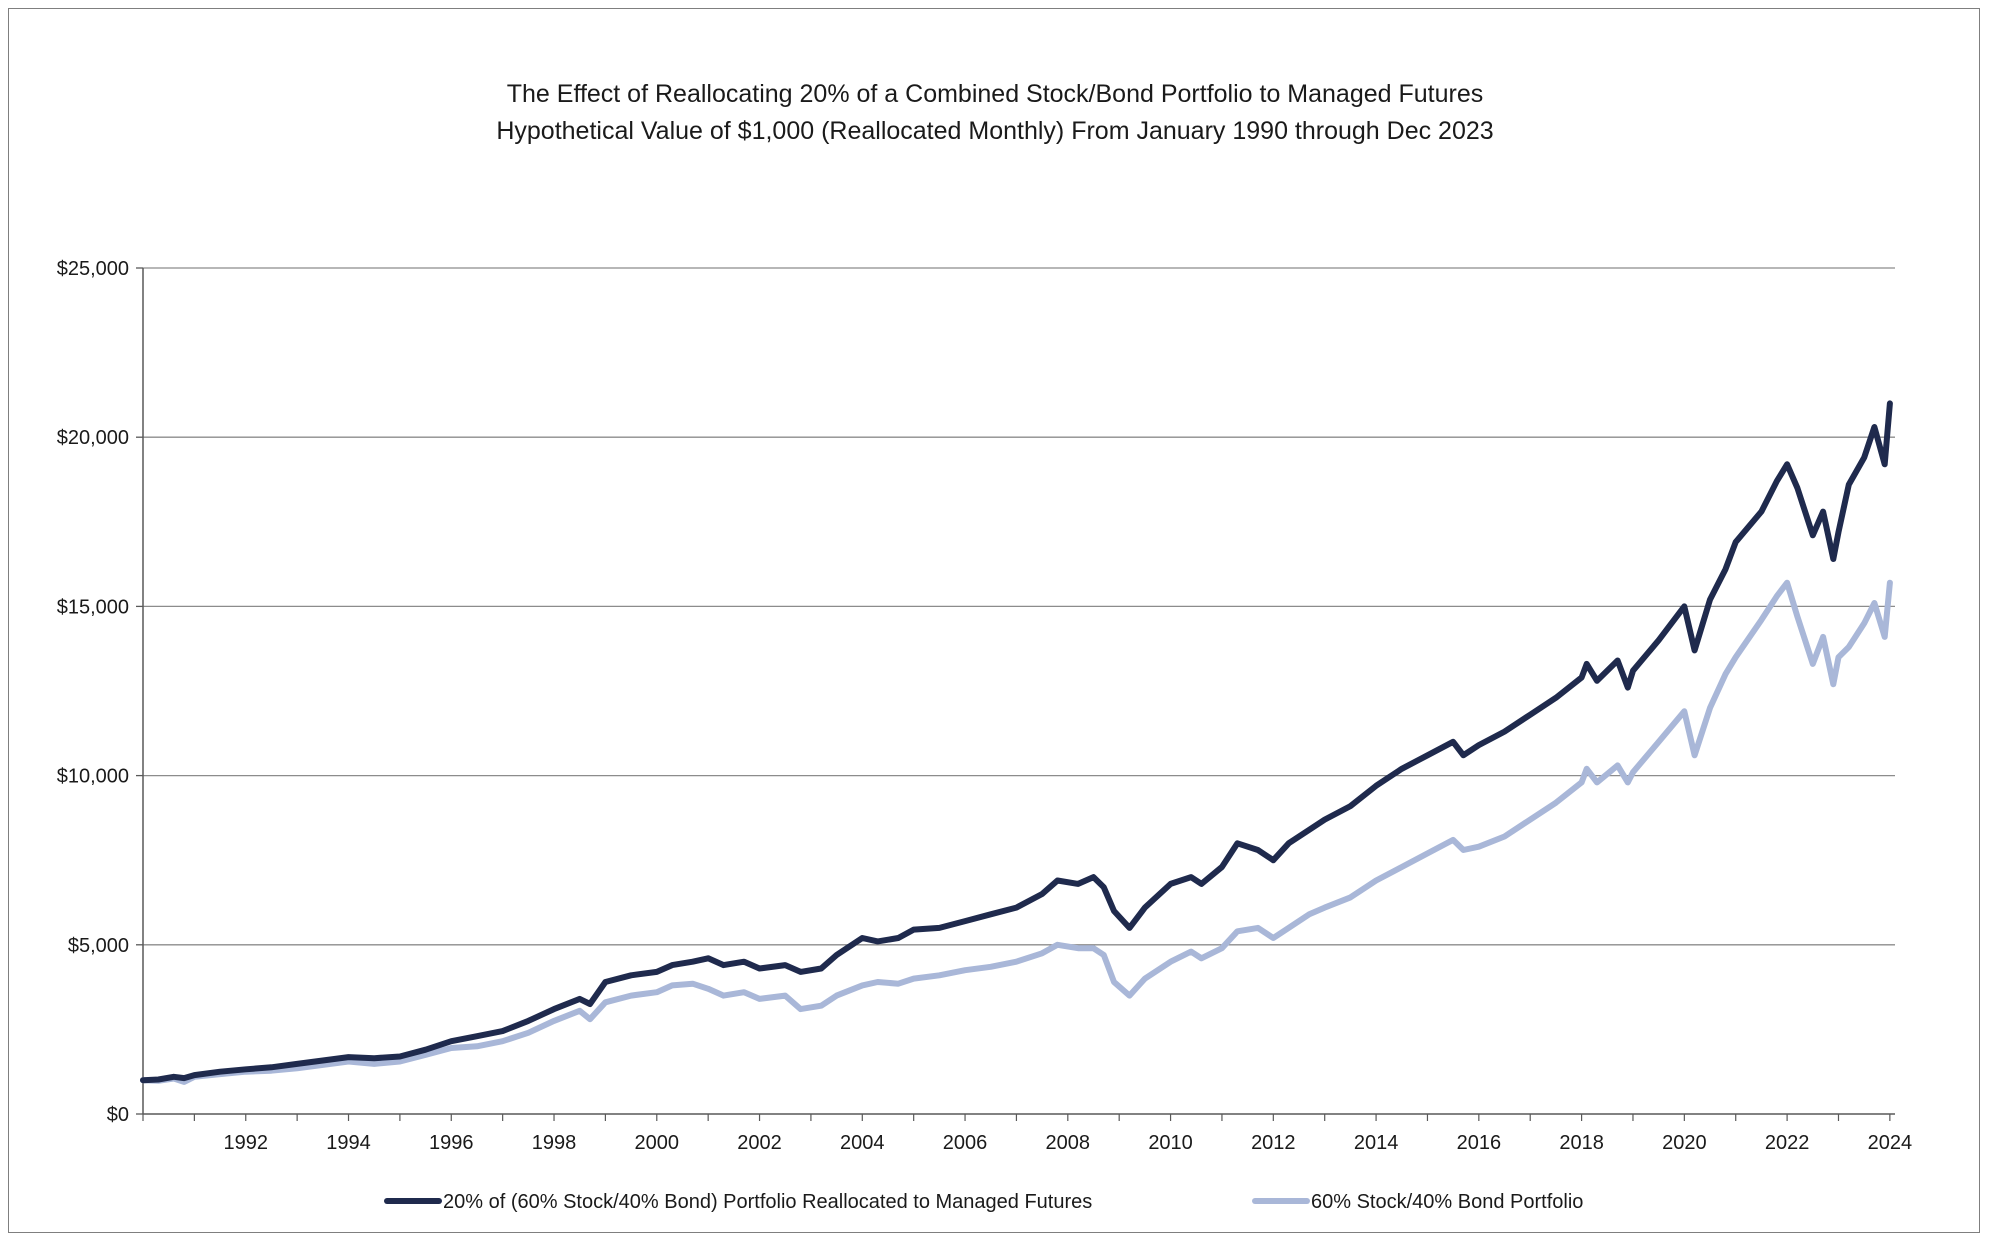 The height and width of the screenshot is (1242, 1989). What do you see at coordinates (451, 1143) in the screenshot?
I see `x-tick-label: 1996` at bounding box center [451, 1143].